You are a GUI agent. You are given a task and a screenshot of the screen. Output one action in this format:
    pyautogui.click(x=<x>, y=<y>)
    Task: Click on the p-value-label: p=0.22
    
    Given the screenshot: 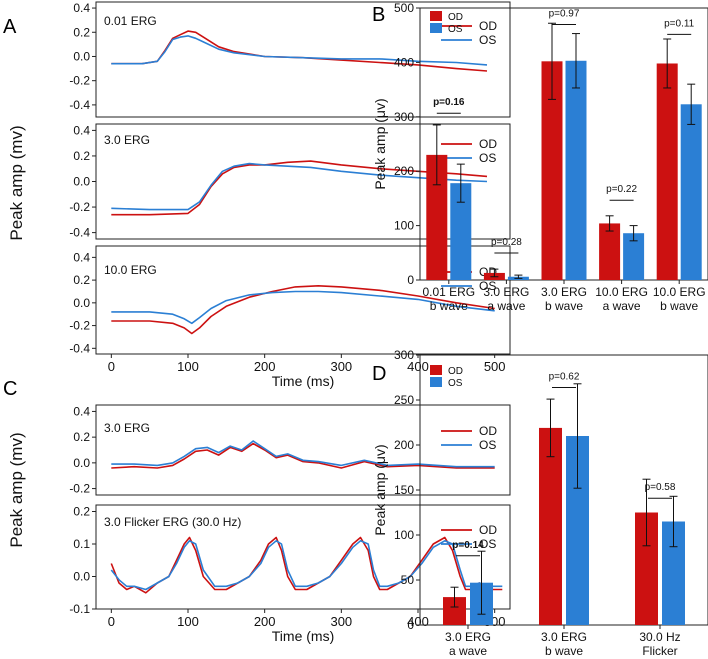 What is the action you would take?
    pyautogui.click(x=621, y=189)
    